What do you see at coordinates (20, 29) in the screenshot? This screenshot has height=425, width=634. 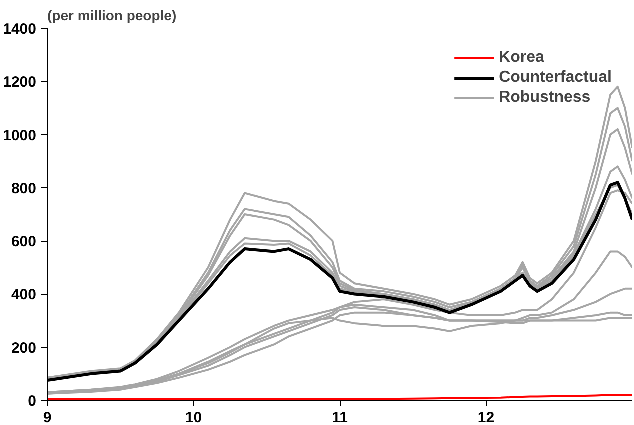 I see `y-tick-label: 1400` at bounding box center [20, 29].